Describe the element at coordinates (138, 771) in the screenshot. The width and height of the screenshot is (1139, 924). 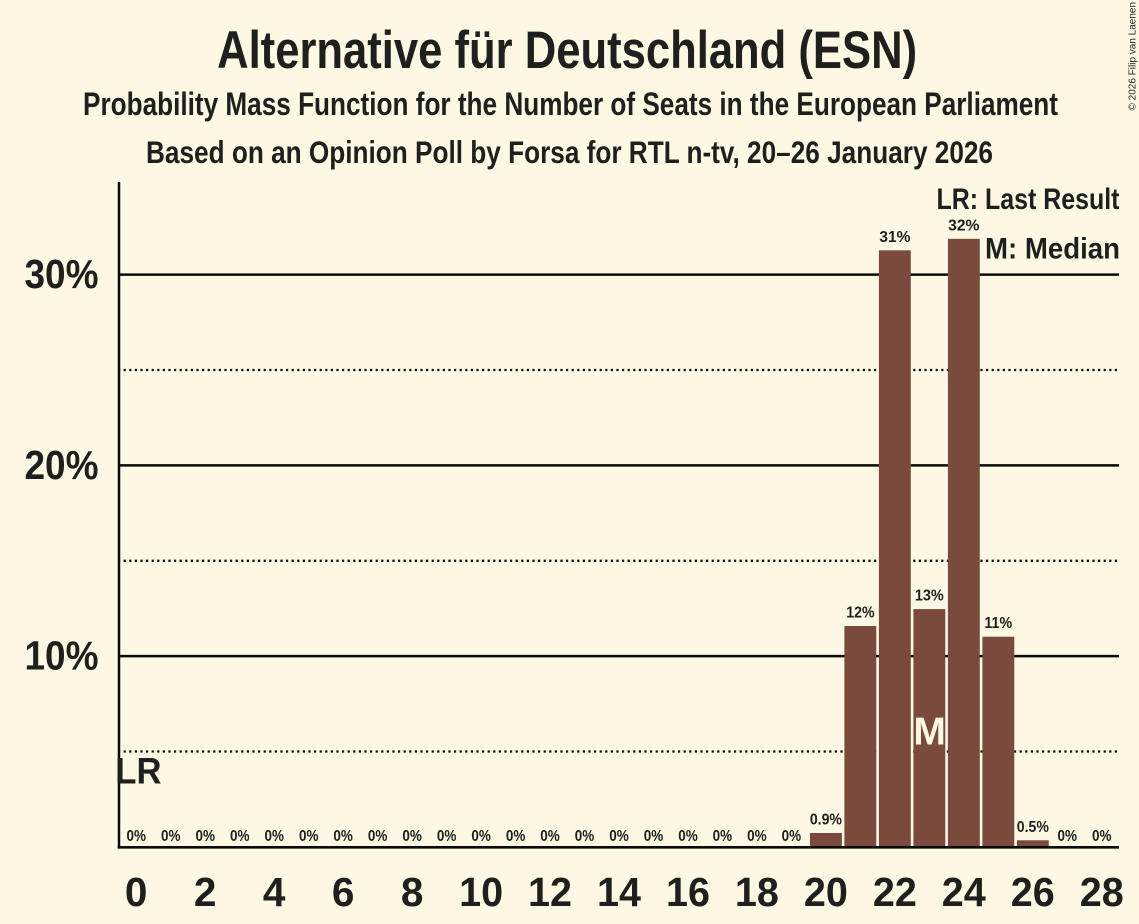
I see `svg-text: LR` at that location.